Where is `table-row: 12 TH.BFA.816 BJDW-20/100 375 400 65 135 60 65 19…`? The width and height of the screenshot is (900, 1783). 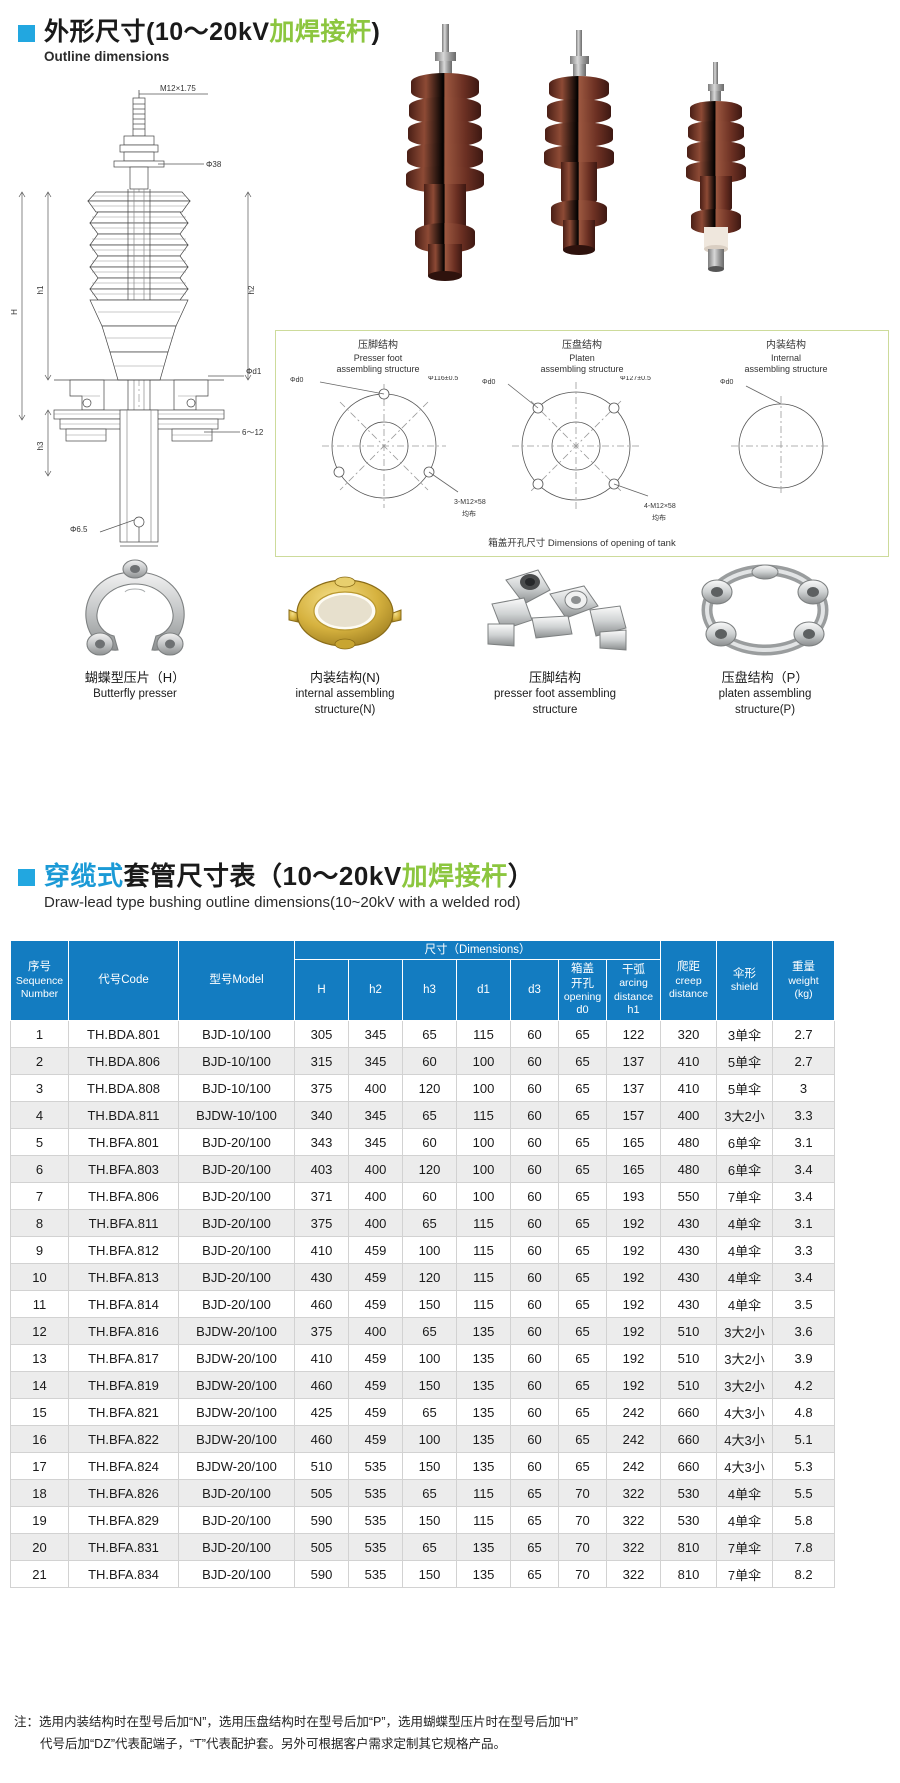 table-row: 12 TH.BFA.816 BJDW-20/100 375 400 65 135 60 65 19… is located at coordinates (450, 1331).